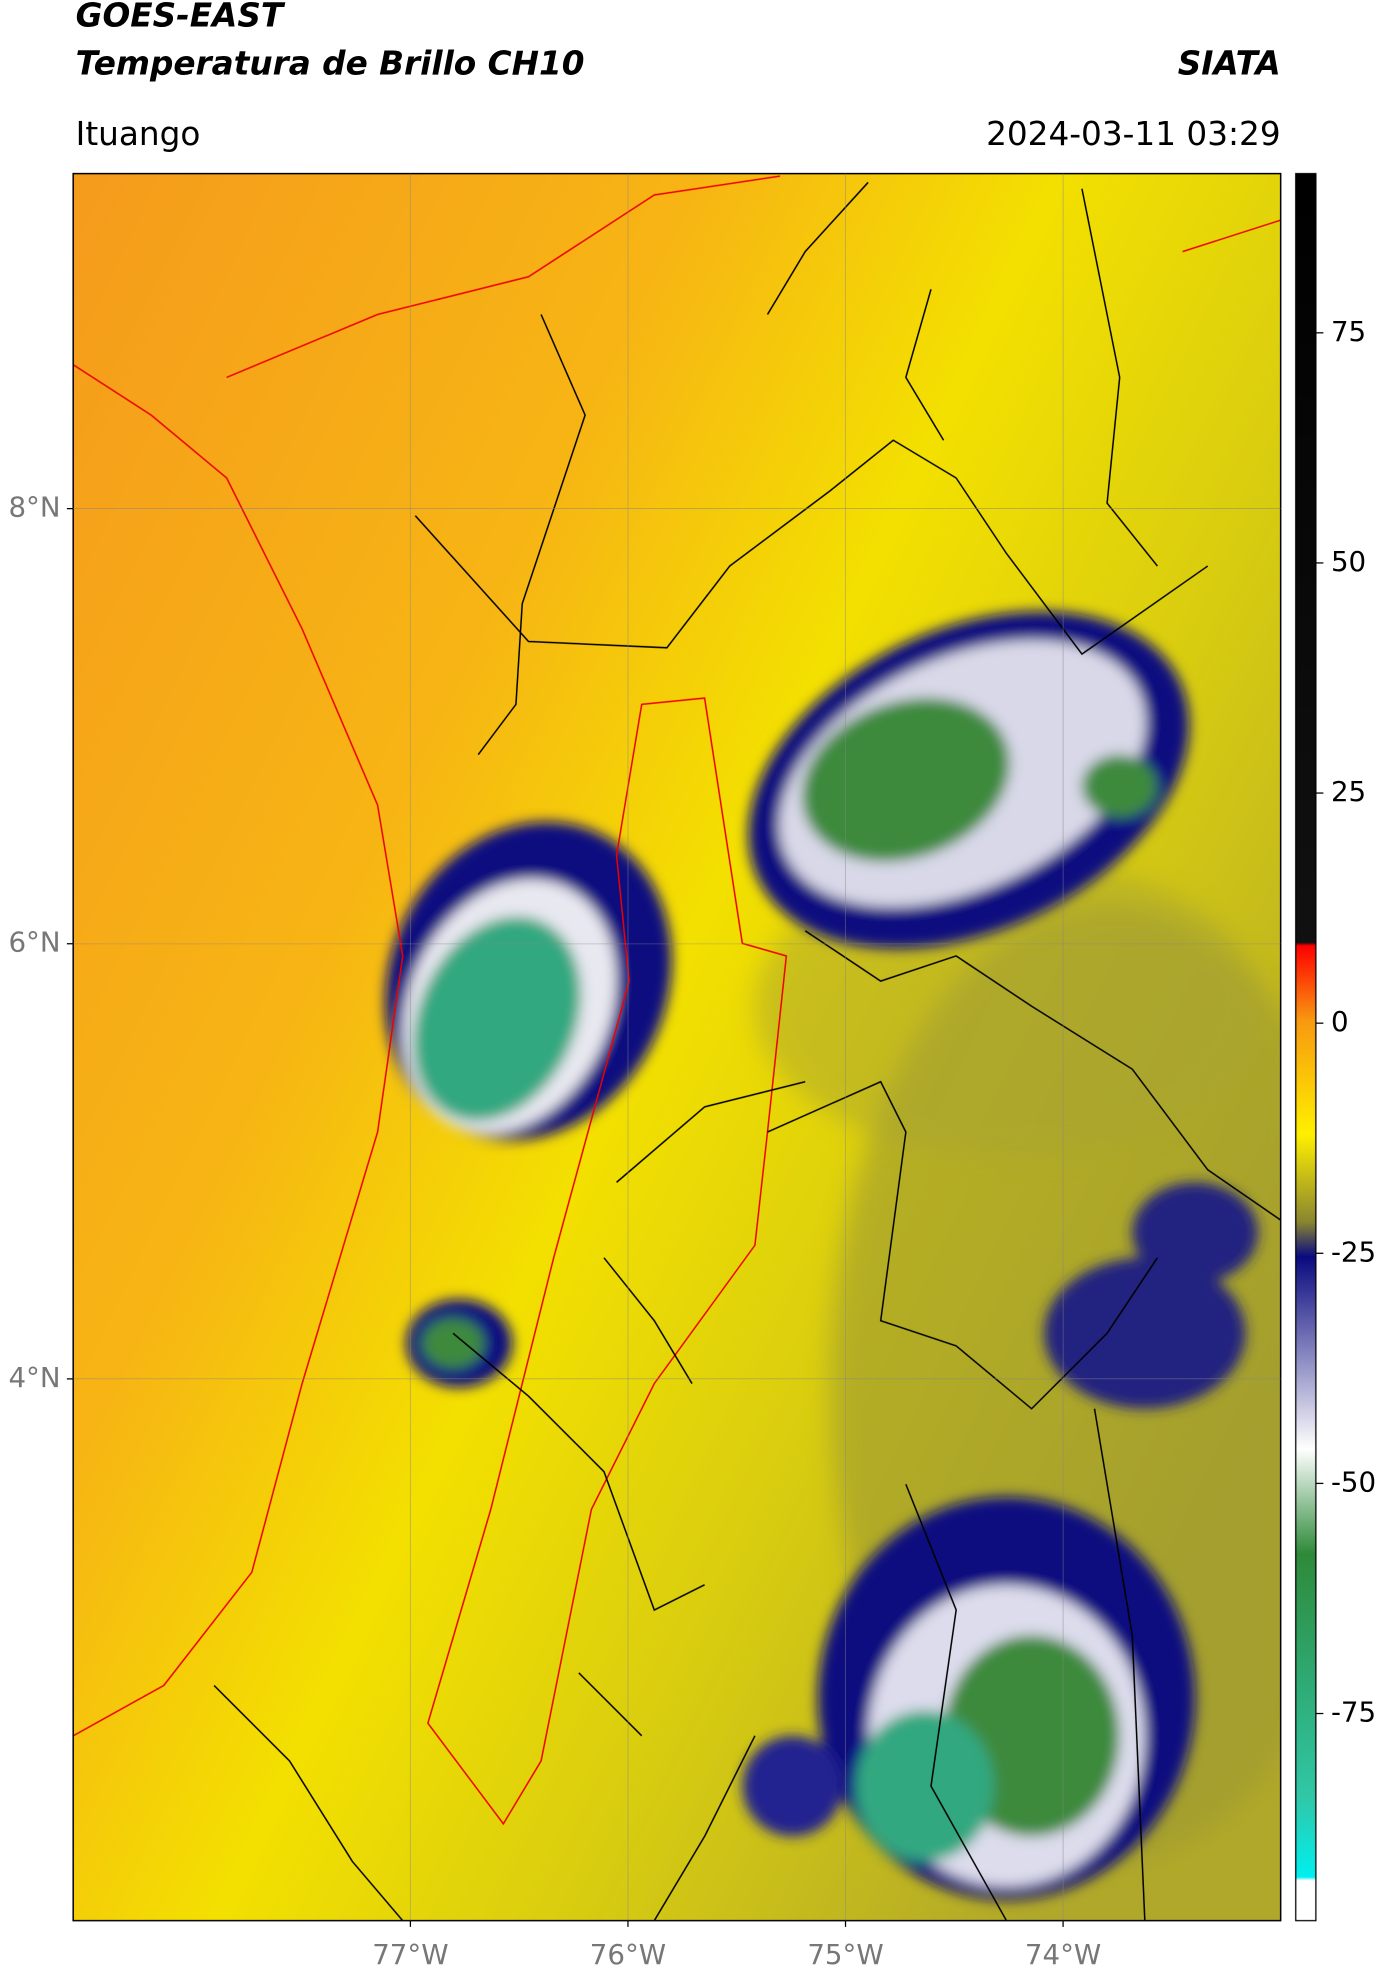 The image size is (1384, 1985). Describe the element at coordinates (1340, 1021) in the screenshot. I see `colorbar-tick-label: 0` at that location.